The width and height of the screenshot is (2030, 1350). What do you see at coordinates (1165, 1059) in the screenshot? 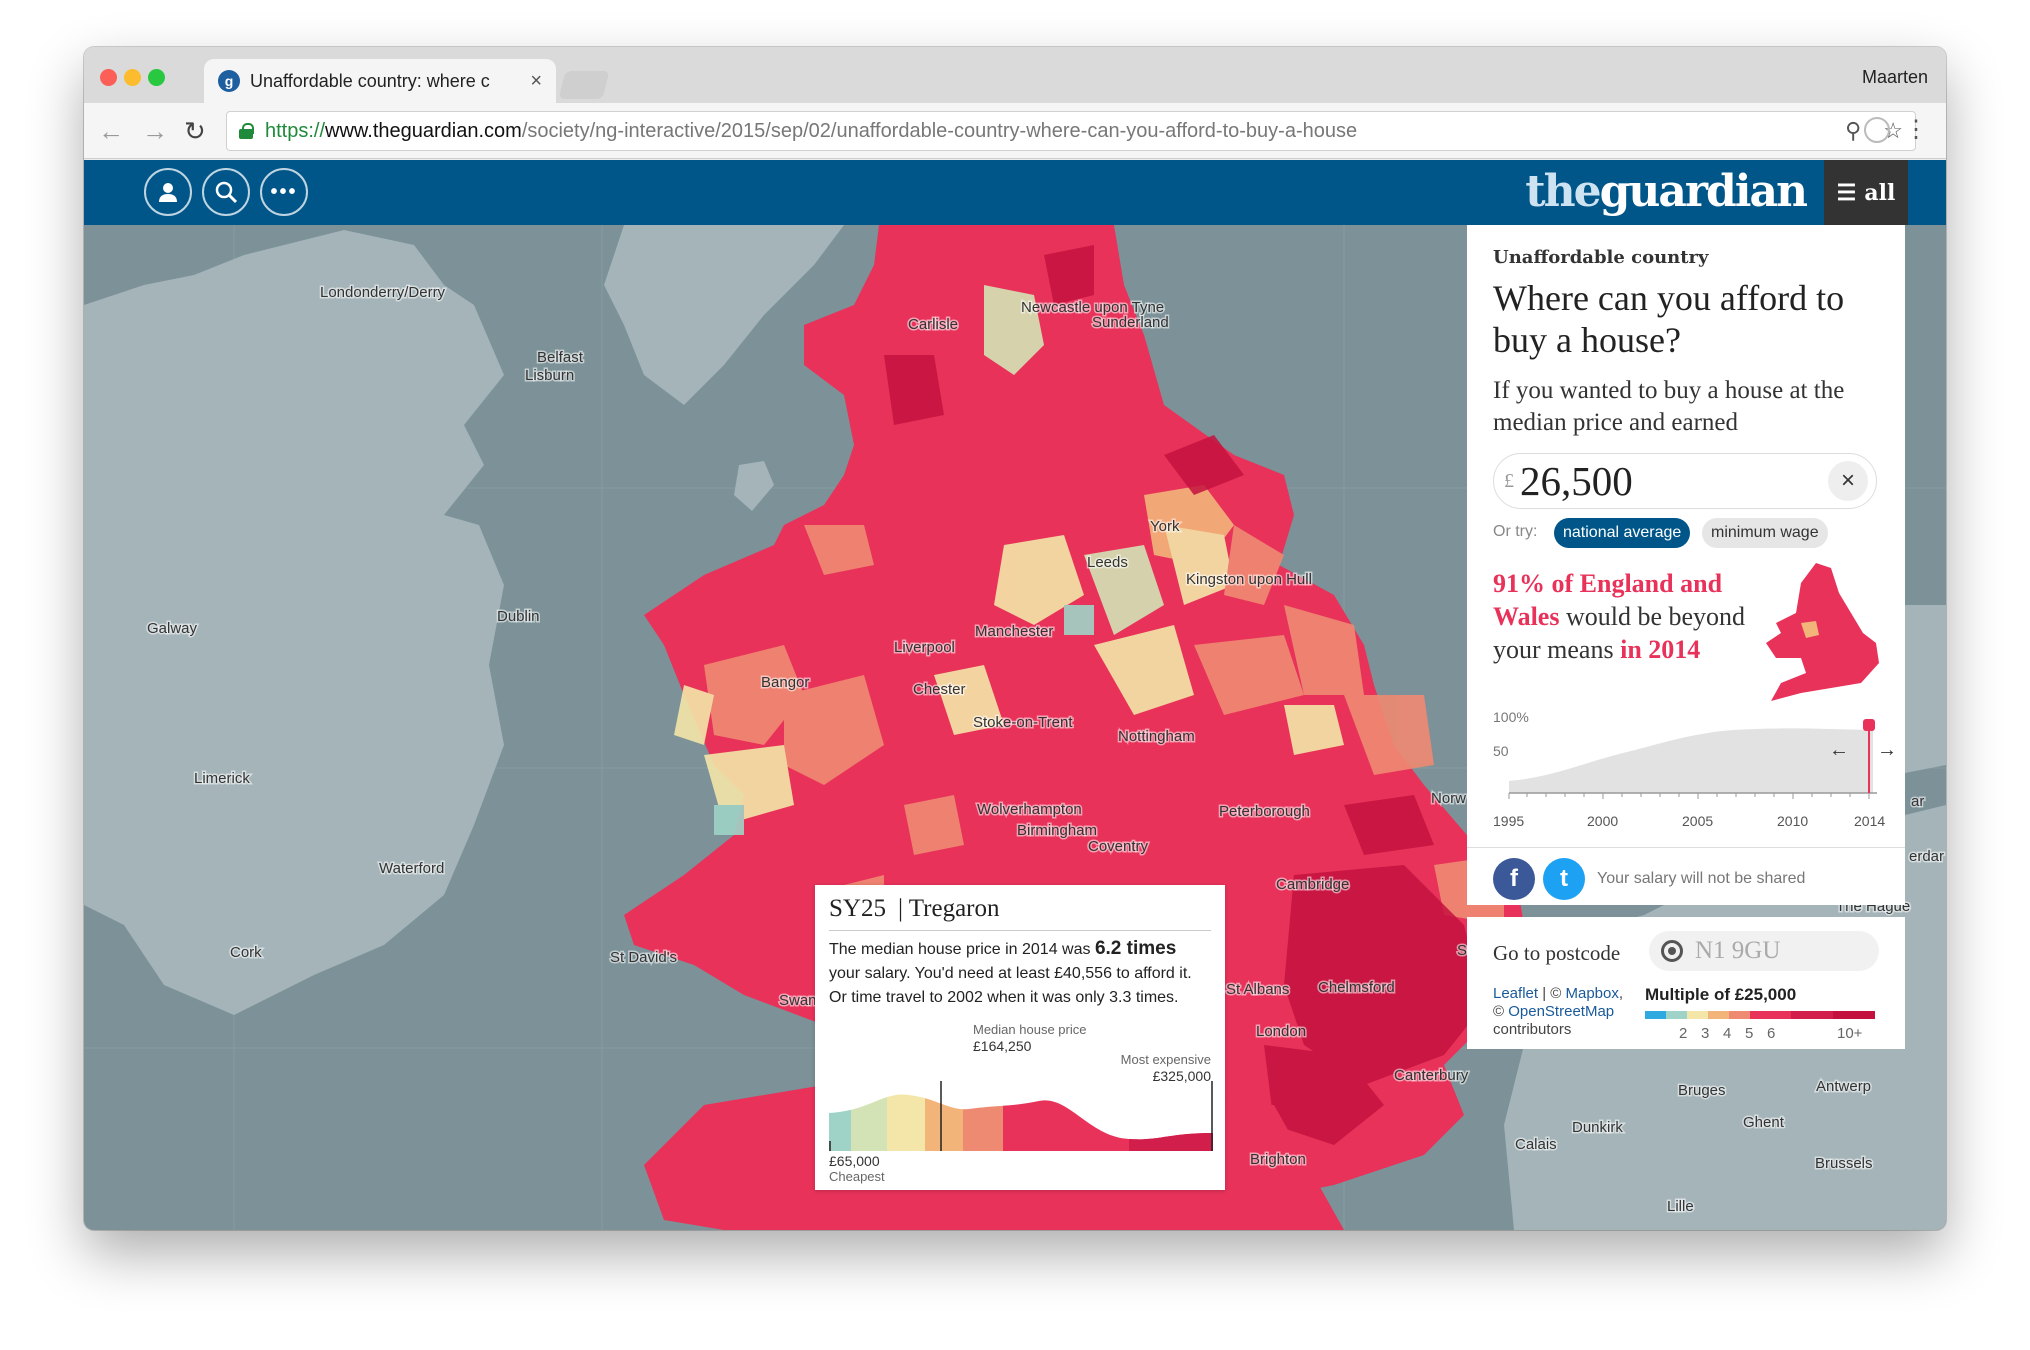
I see `max-label: Most expensive` at bounding box center [1165, 1059].